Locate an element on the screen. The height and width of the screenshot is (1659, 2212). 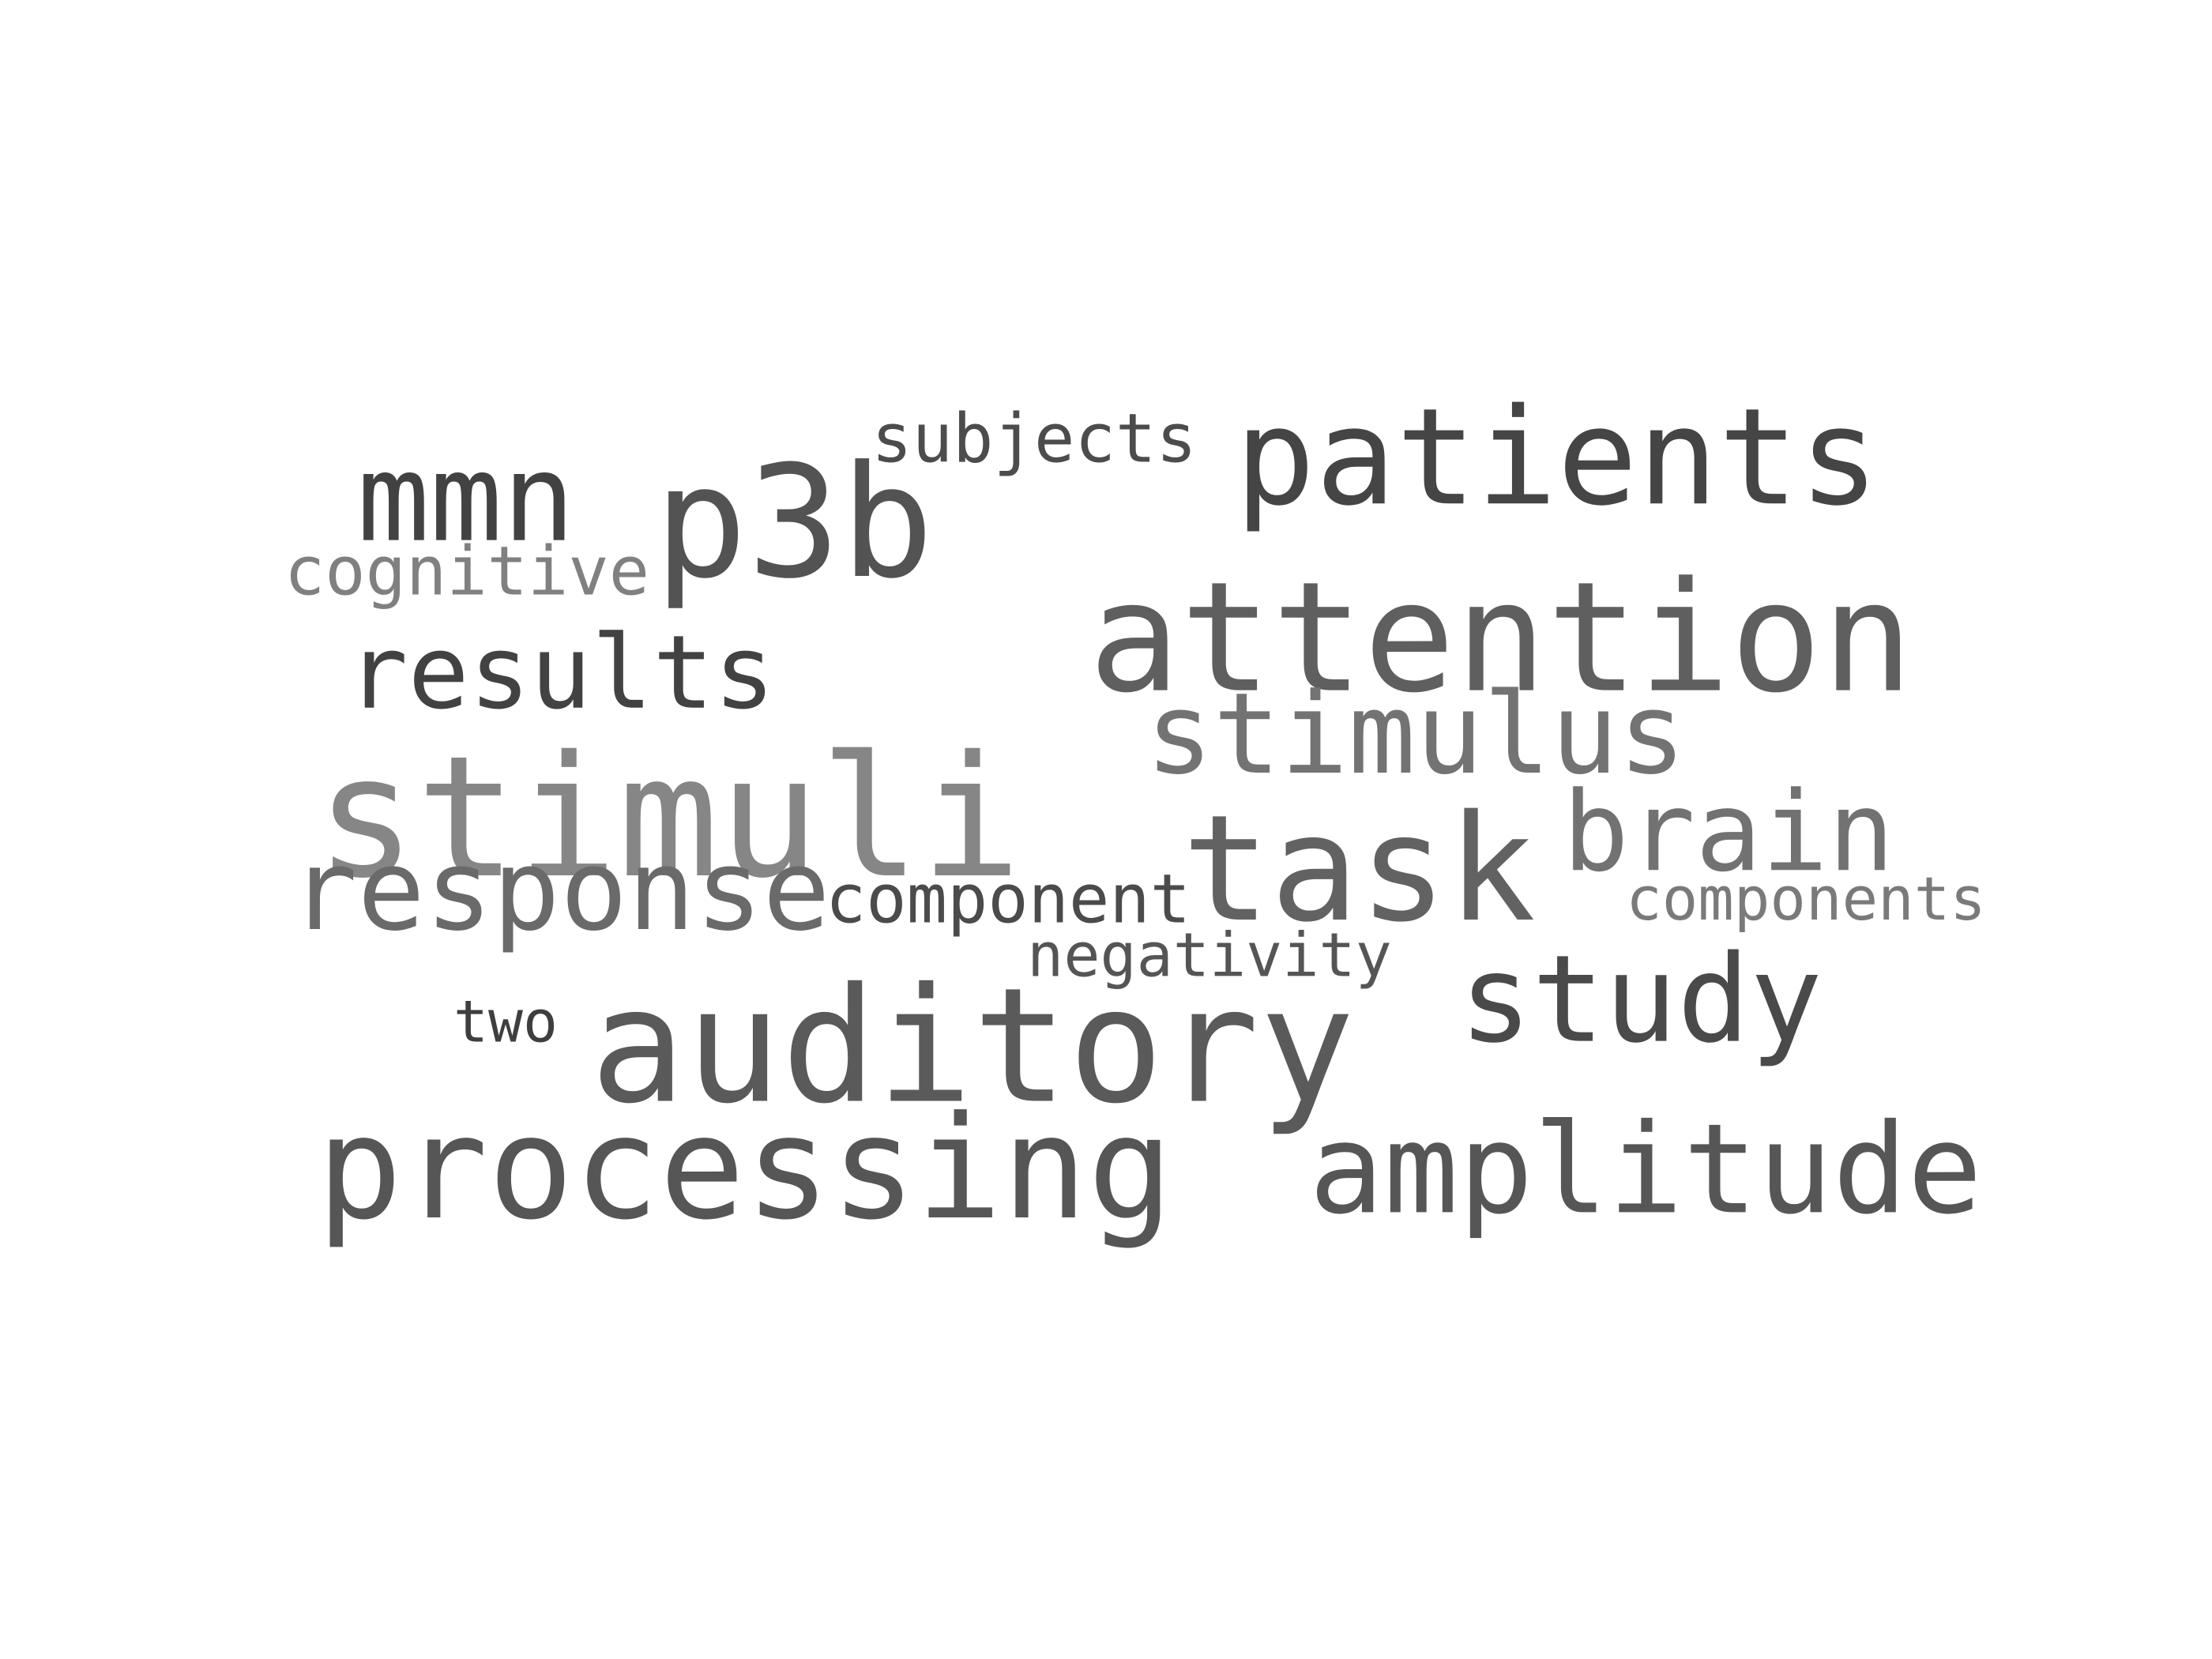
word-p3b: p3b is located at coordinates (794, 523).